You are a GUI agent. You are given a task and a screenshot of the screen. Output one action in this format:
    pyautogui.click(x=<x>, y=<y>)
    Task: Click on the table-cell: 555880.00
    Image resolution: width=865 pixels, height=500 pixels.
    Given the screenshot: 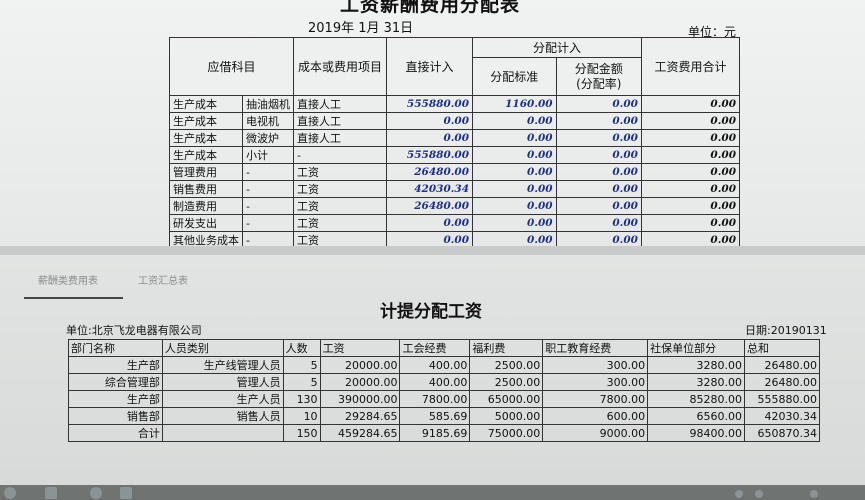 What is the action you would take?
    pyautogui.click(x=782, y=399)
    